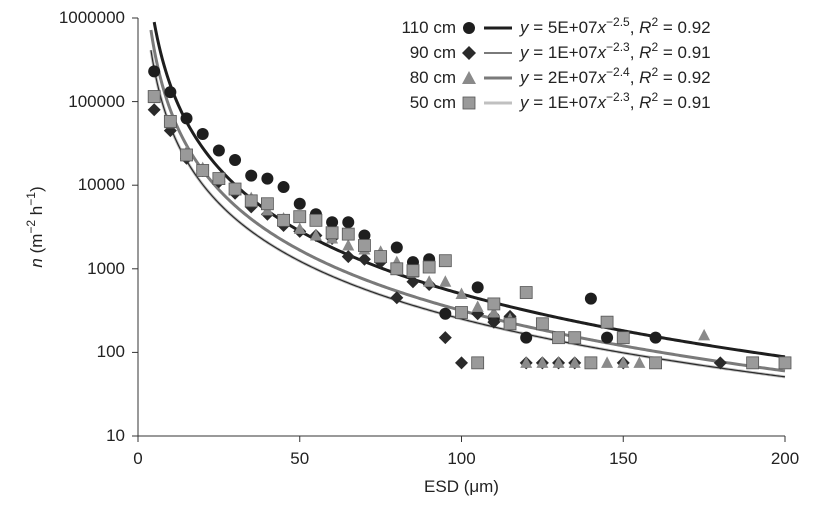 The height and width of the screenshot is (505, 814). I want to click on legend-marker-square, so click(469, 103).